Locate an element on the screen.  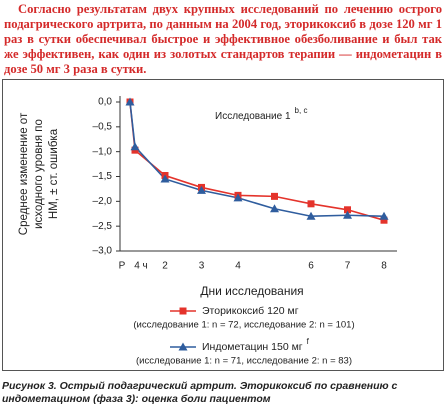
y-tick-label: –0,5 is located at coordinates (103, 126).